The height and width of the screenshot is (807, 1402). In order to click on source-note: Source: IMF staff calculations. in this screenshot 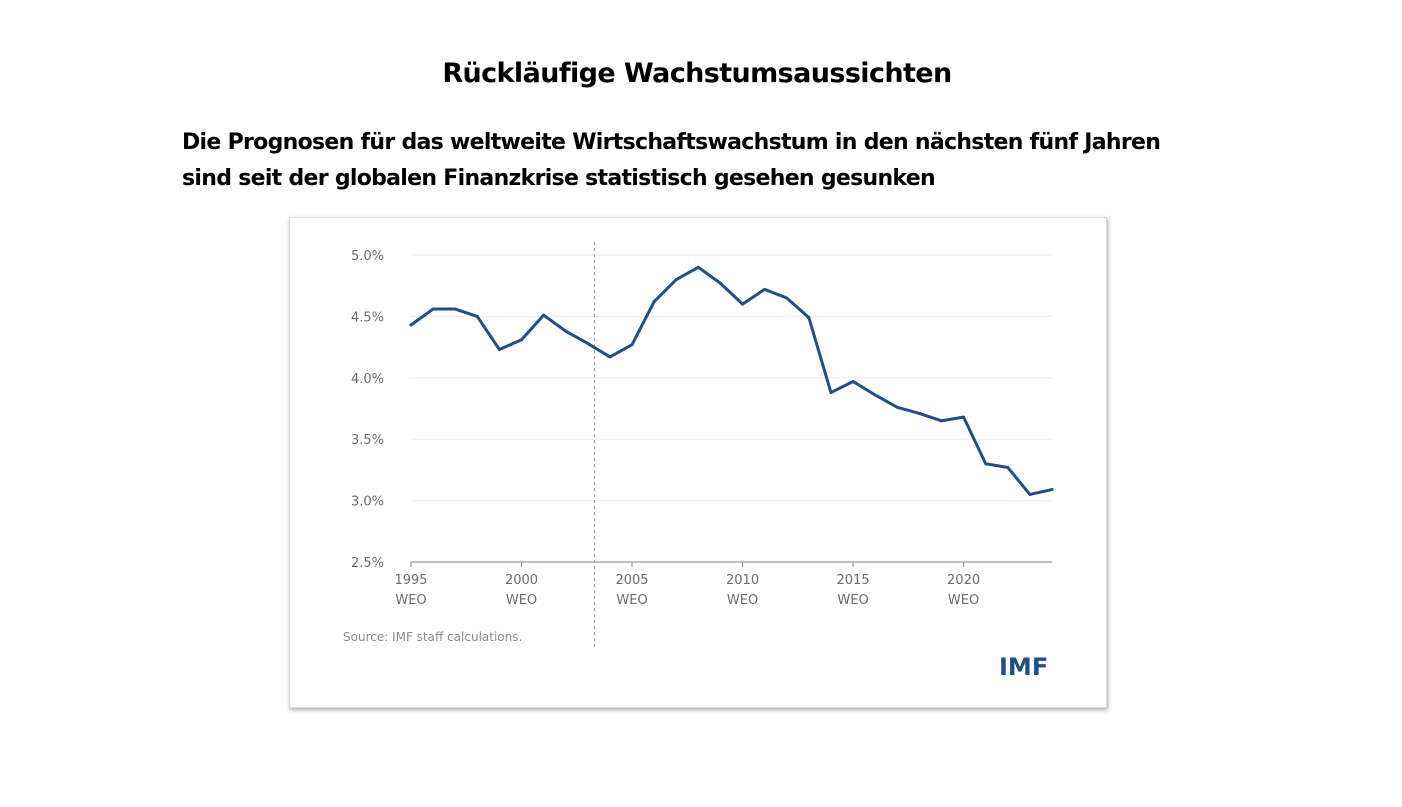, I will do `click(432, 637)`.